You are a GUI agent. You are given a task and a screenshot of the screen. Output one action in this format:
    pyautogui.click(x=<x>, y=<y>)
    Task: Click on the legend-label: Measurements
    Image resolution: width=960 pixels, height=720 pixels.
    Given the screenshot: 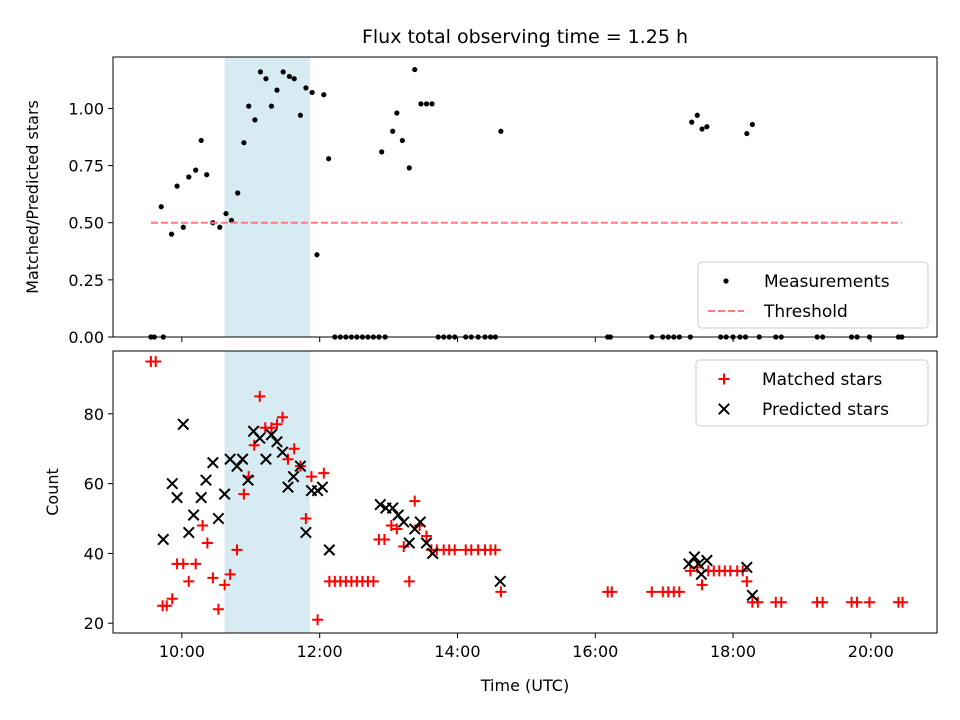 What is the action you would take?
    pyautogui.click(x=827, y=282)
    